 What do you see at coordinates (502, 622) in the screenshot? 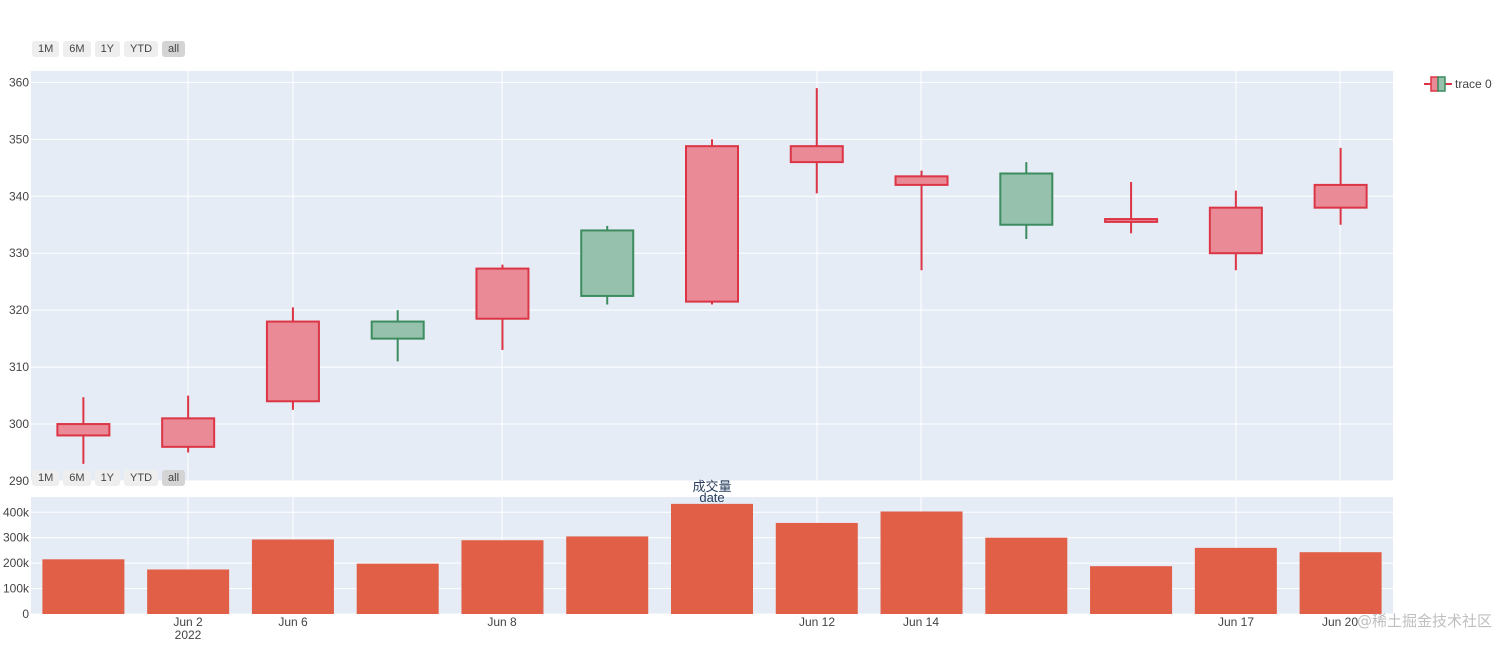
I see `x-tick-label: Jun 8` at bounding box center [502, 622].